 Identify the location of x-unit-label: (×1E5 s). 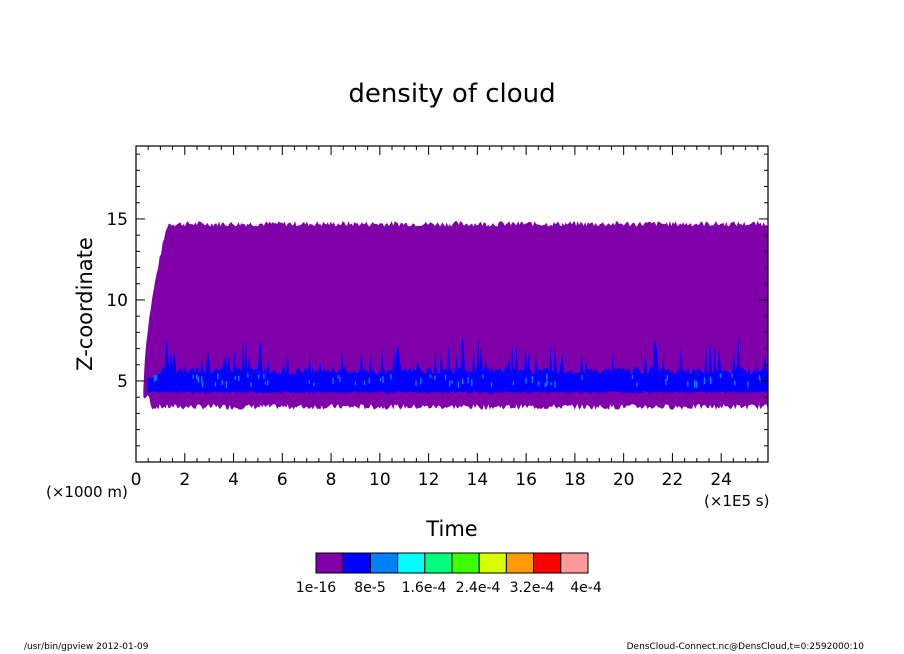
(736, 501).